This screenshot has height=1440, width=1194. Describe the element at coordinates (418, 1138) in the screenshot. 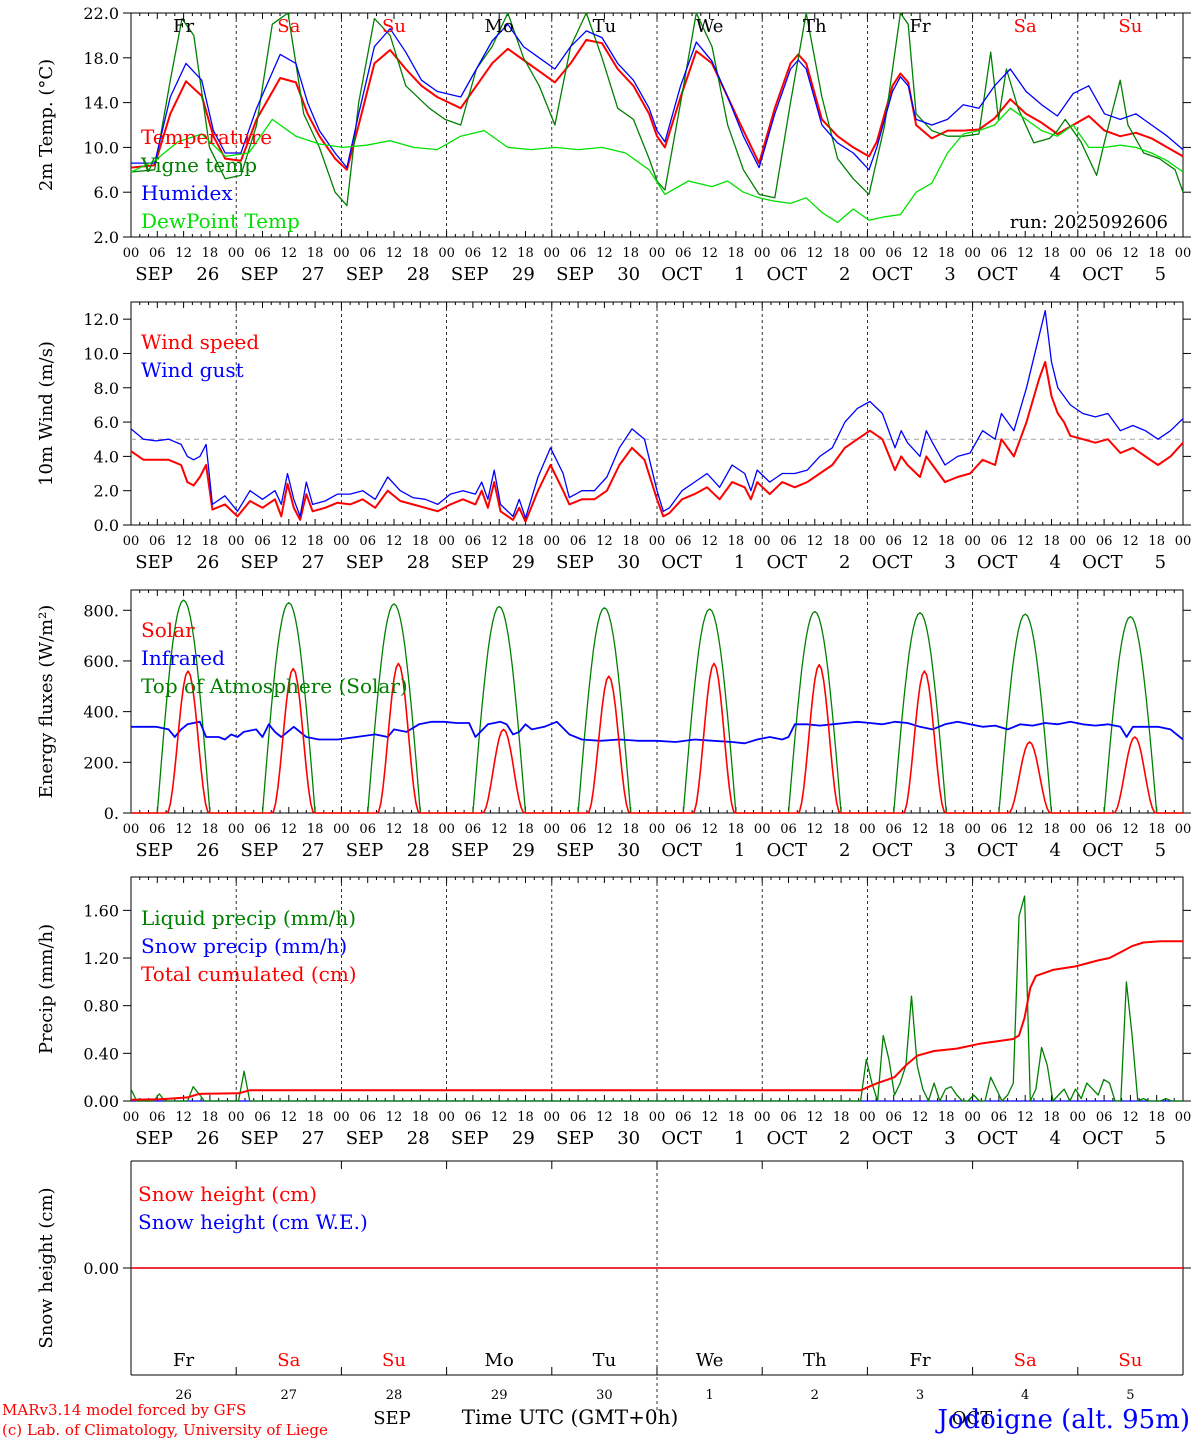

I see `date-day-label: 28` at that location.